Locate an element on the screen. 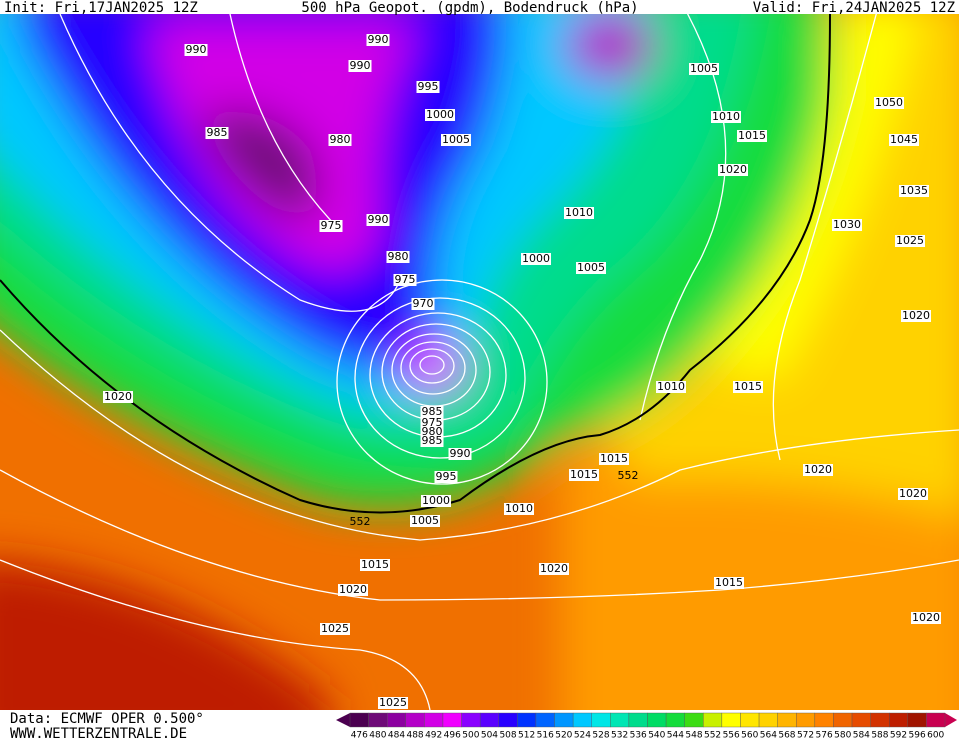  colorbar-label: 488 is located at coordinates (414, 736).